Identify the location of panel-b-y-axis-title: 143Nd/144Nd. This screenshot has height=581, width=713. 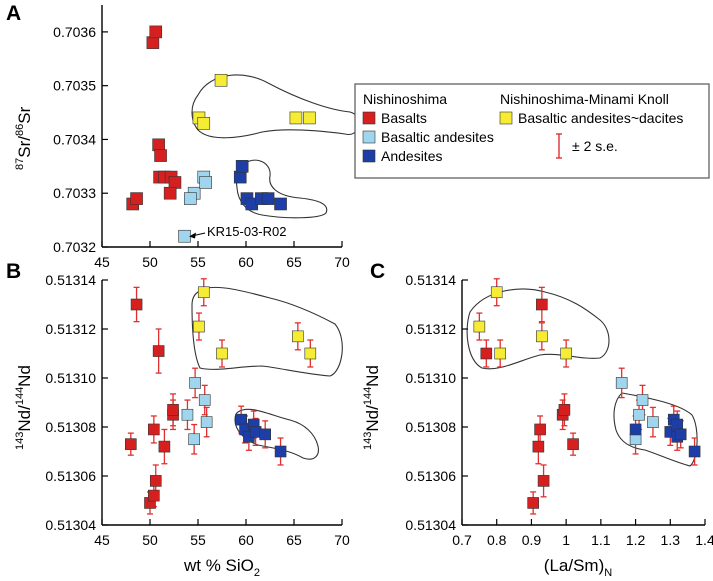
(24, 407).